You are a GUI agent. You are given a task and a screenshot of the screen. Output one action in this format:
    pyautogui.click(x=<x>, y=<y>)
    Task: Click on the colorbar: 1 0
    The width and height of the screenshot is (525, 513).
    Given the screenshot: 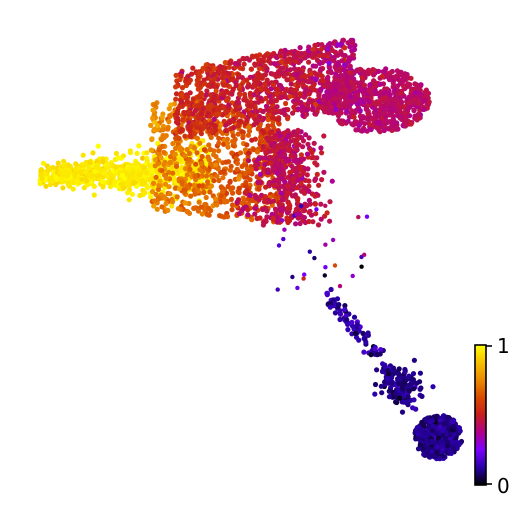 What is the action you would take?
    pyautogui.click(x=492, y=416)
    